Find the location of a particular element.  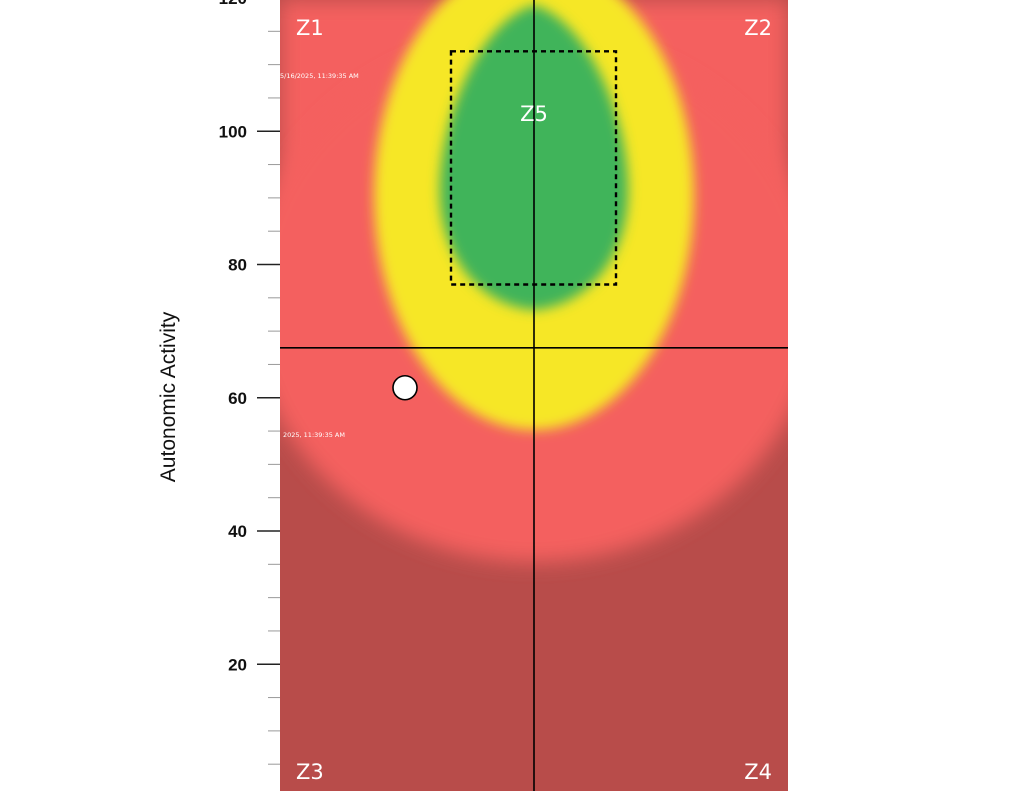

timestamp-label: 5/16/2025, 11:39:35 AM is located at coordinates (319, 76).